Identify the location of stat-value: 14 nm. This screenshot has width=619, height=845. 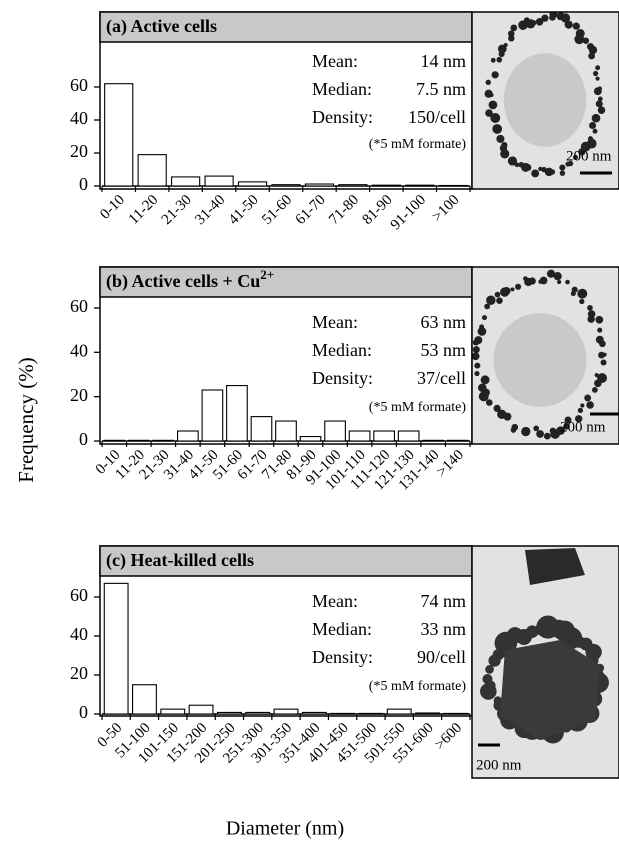
(443, 61).